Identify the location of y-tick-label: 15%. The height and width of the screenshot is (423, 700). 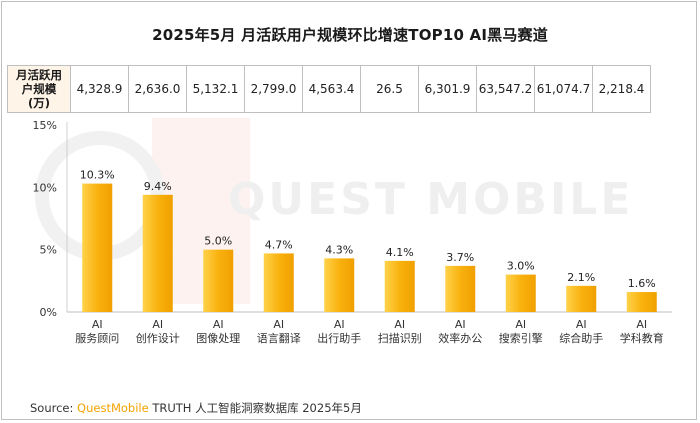
(45, 125).